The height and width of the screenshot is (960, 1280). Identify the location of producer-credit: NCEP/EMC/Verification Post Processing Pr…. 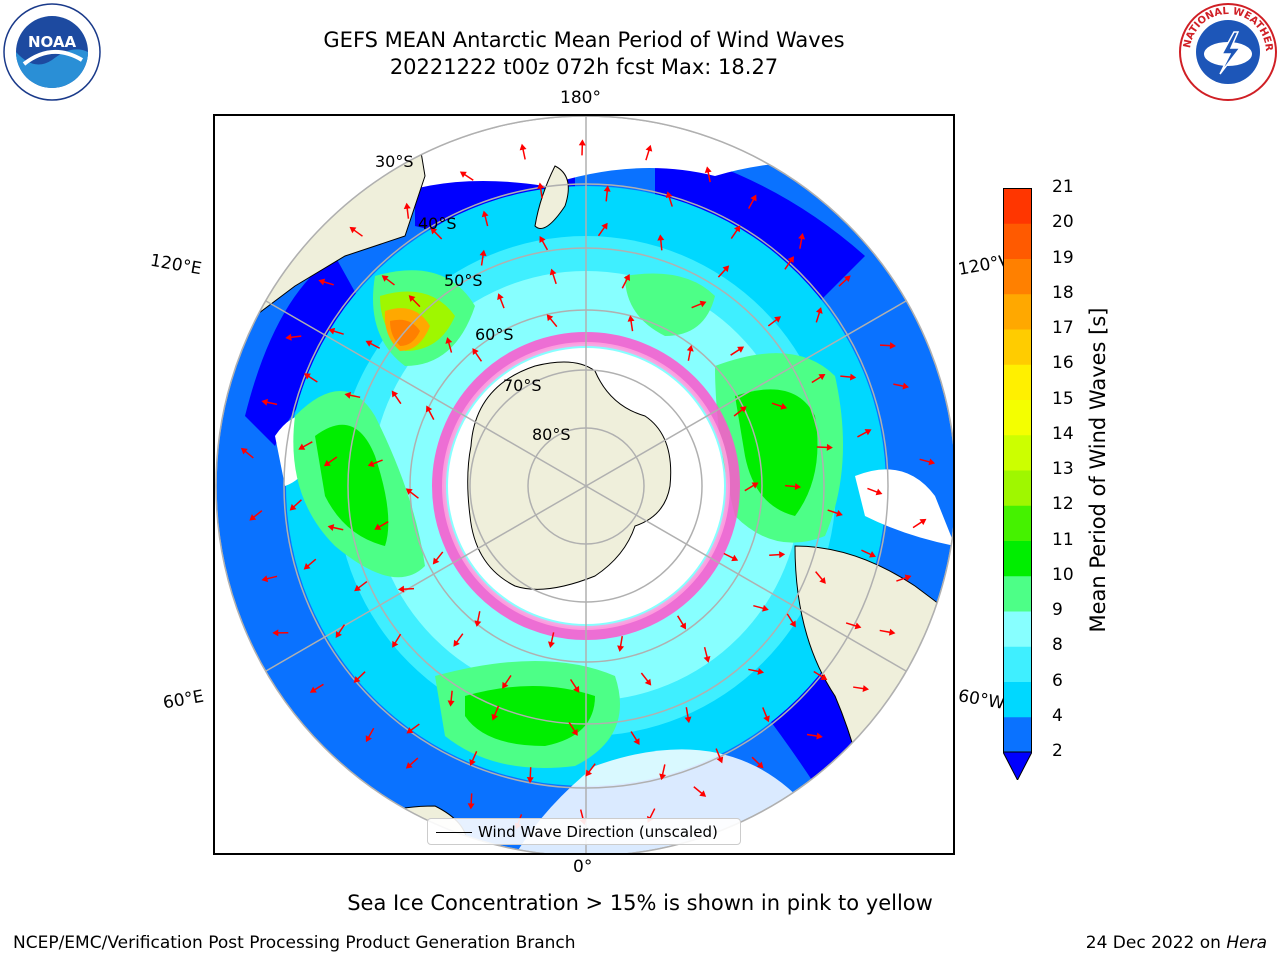
(294, 943).